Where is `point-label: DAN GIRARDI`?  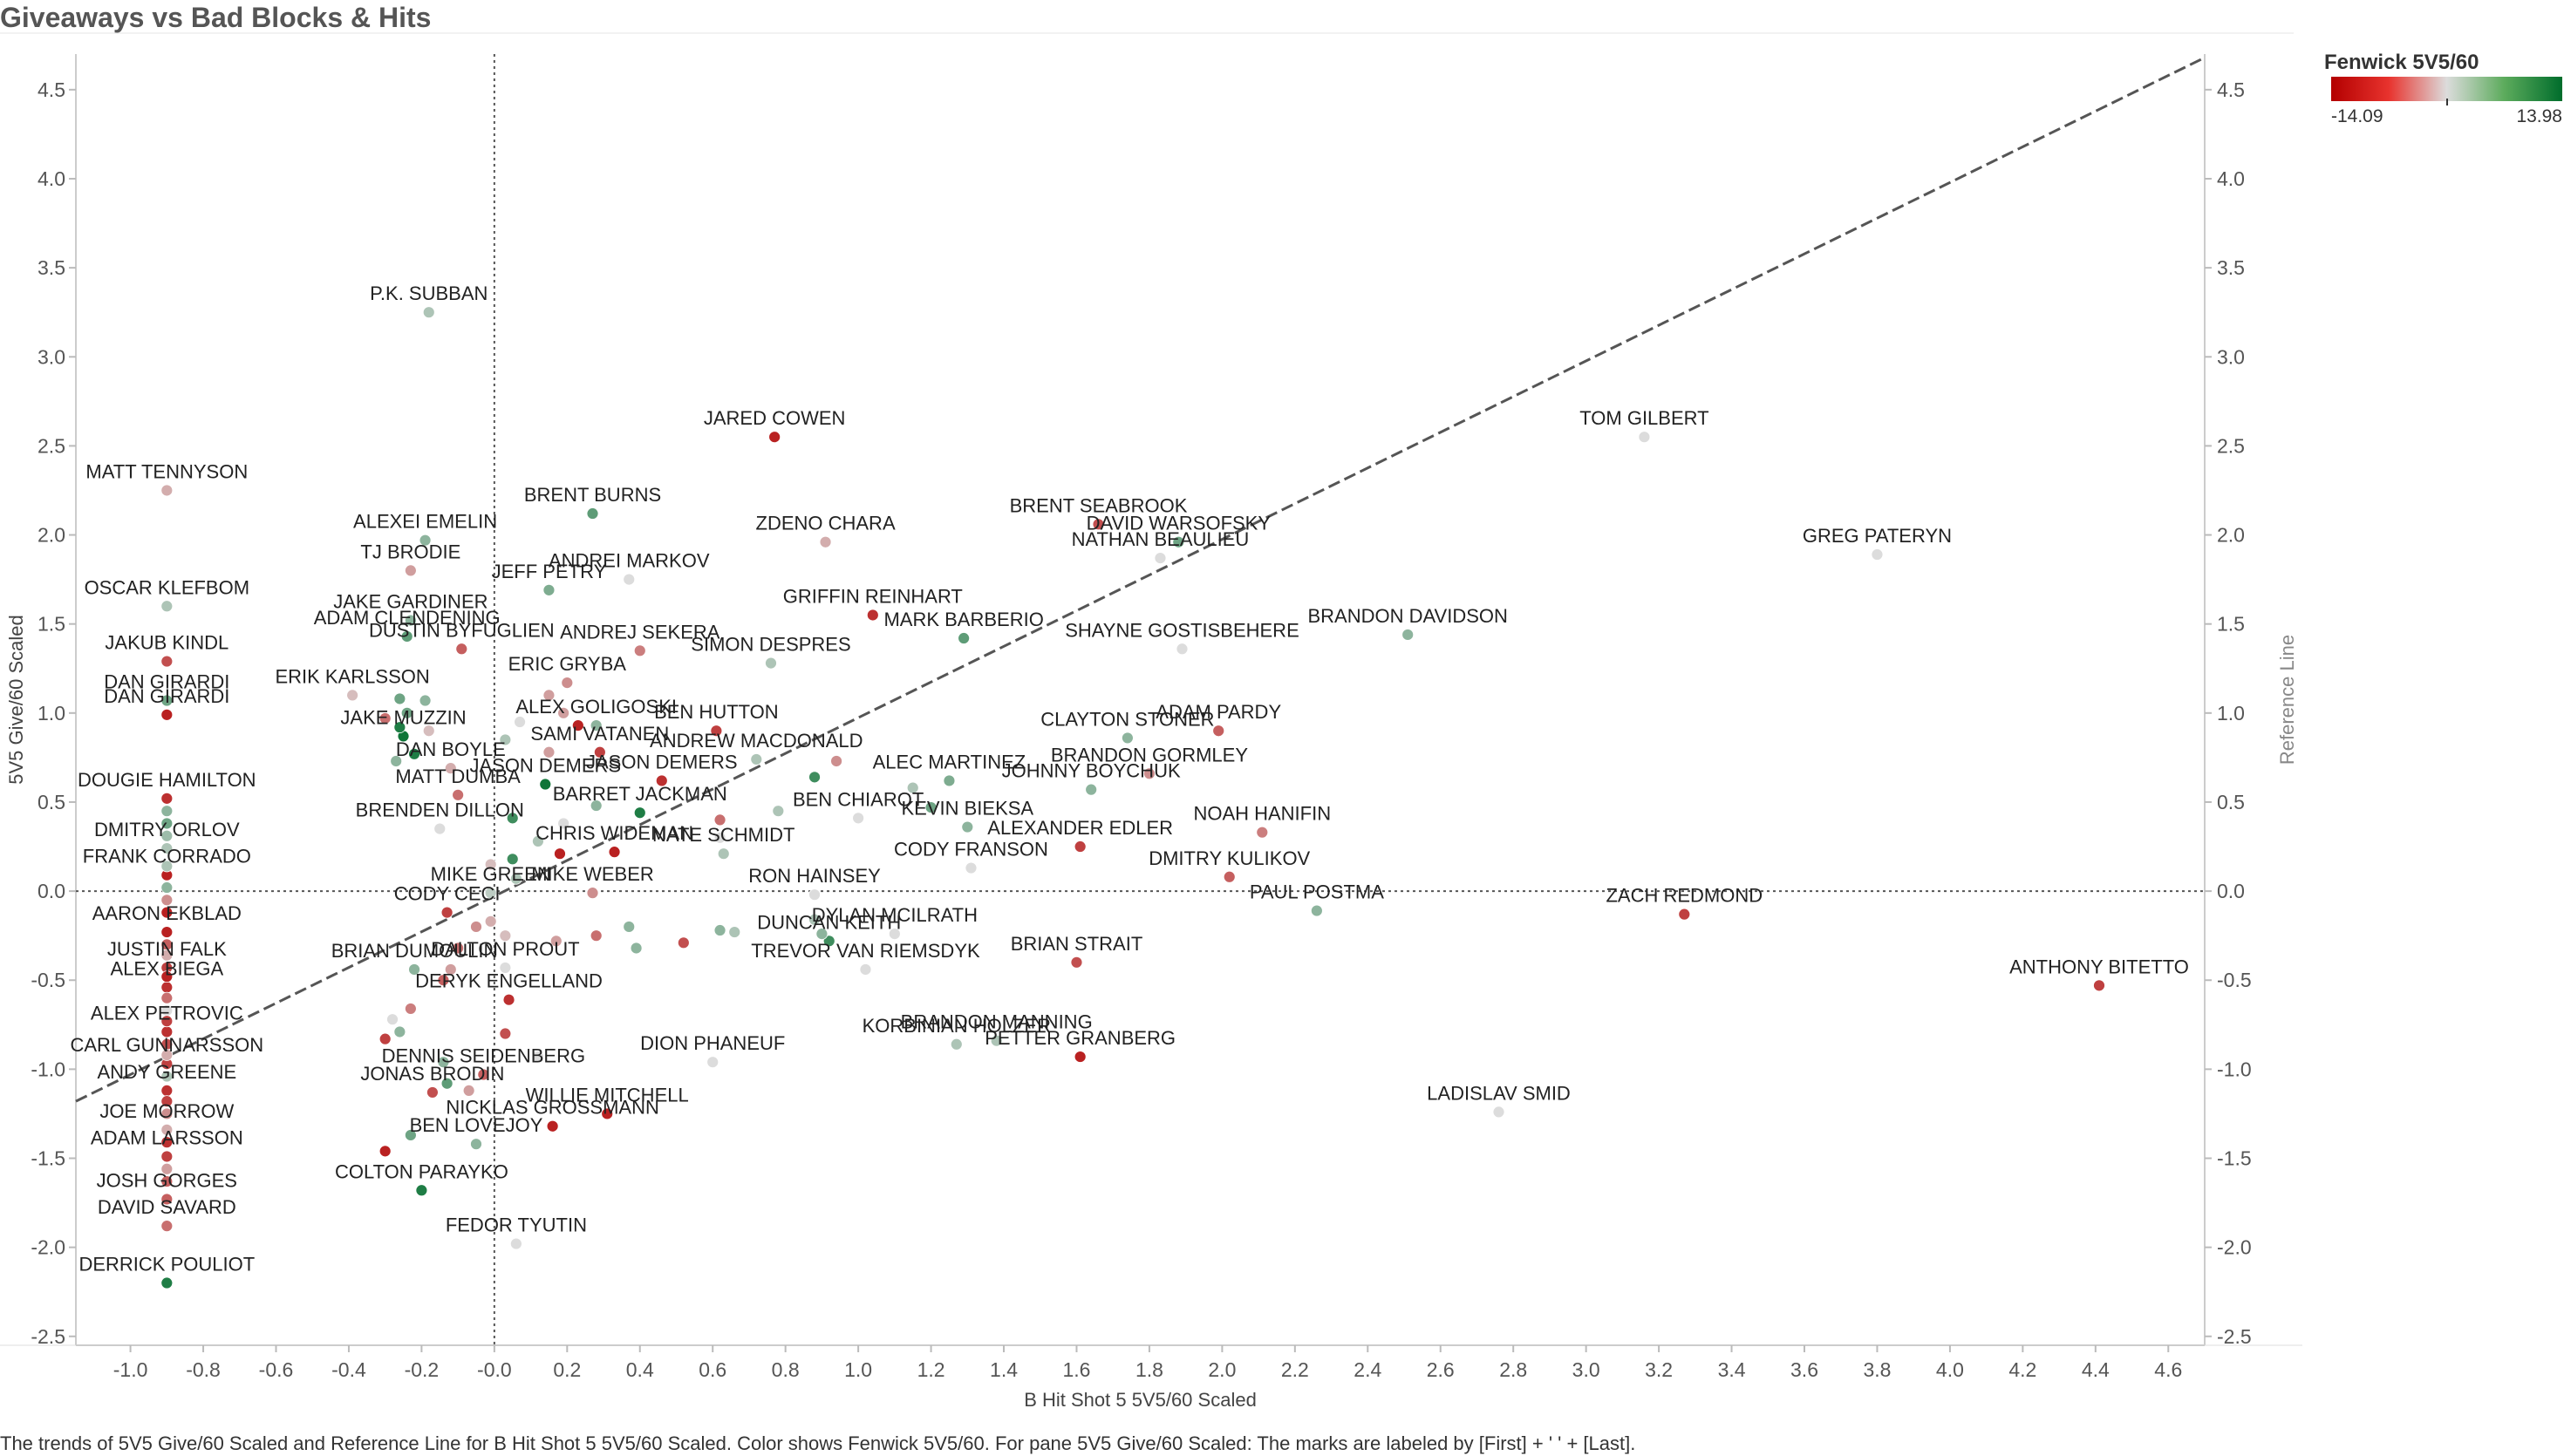 point-label: DAN GIRARDI is located at coordinates (166, 696).